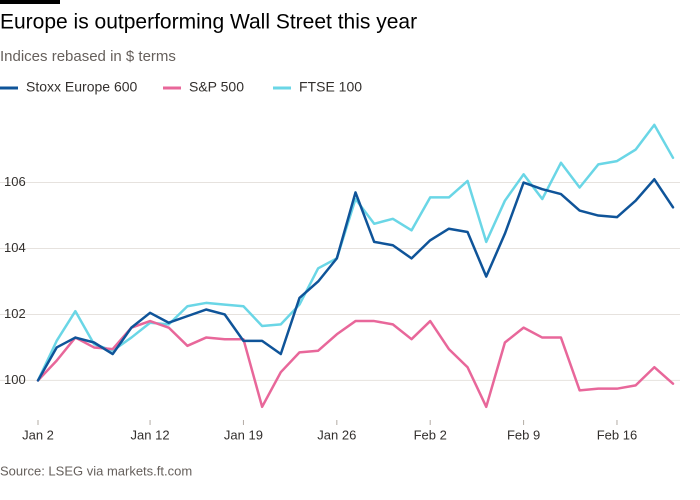 The image size is (700, 500). I want to click on x-tick-label: Feb 2, so click(430, 434).